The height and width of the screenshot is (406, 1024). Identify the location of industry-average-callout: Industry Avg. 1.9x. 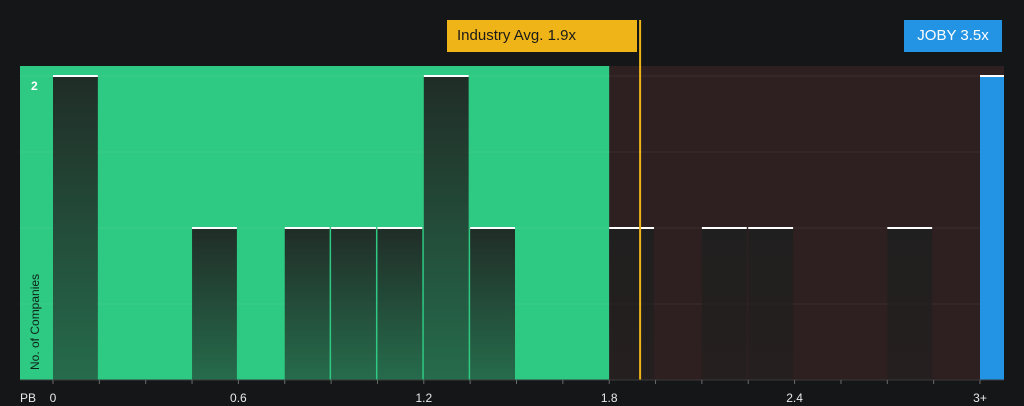
(542, 36).